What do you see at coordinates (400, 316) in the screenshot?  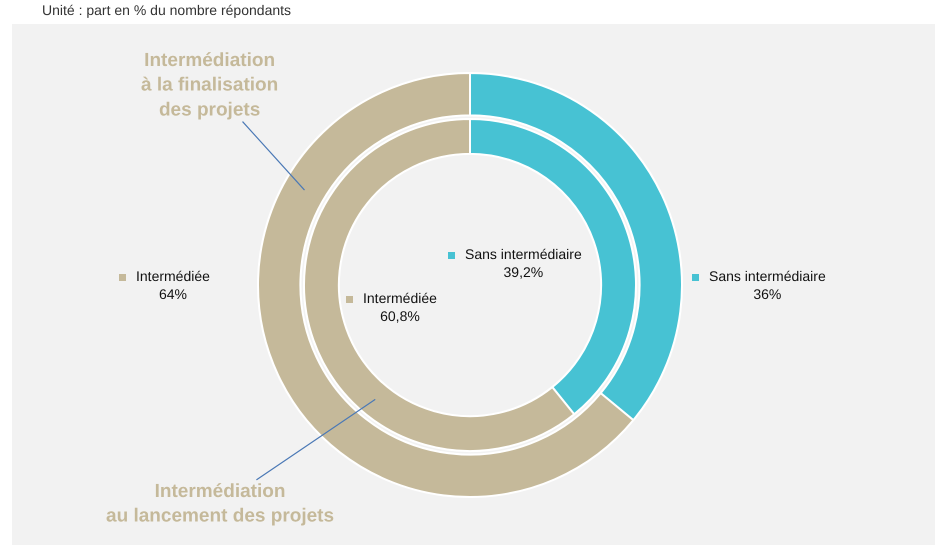 I see `data-label: 60,8%` at bounding box center [400, 316].